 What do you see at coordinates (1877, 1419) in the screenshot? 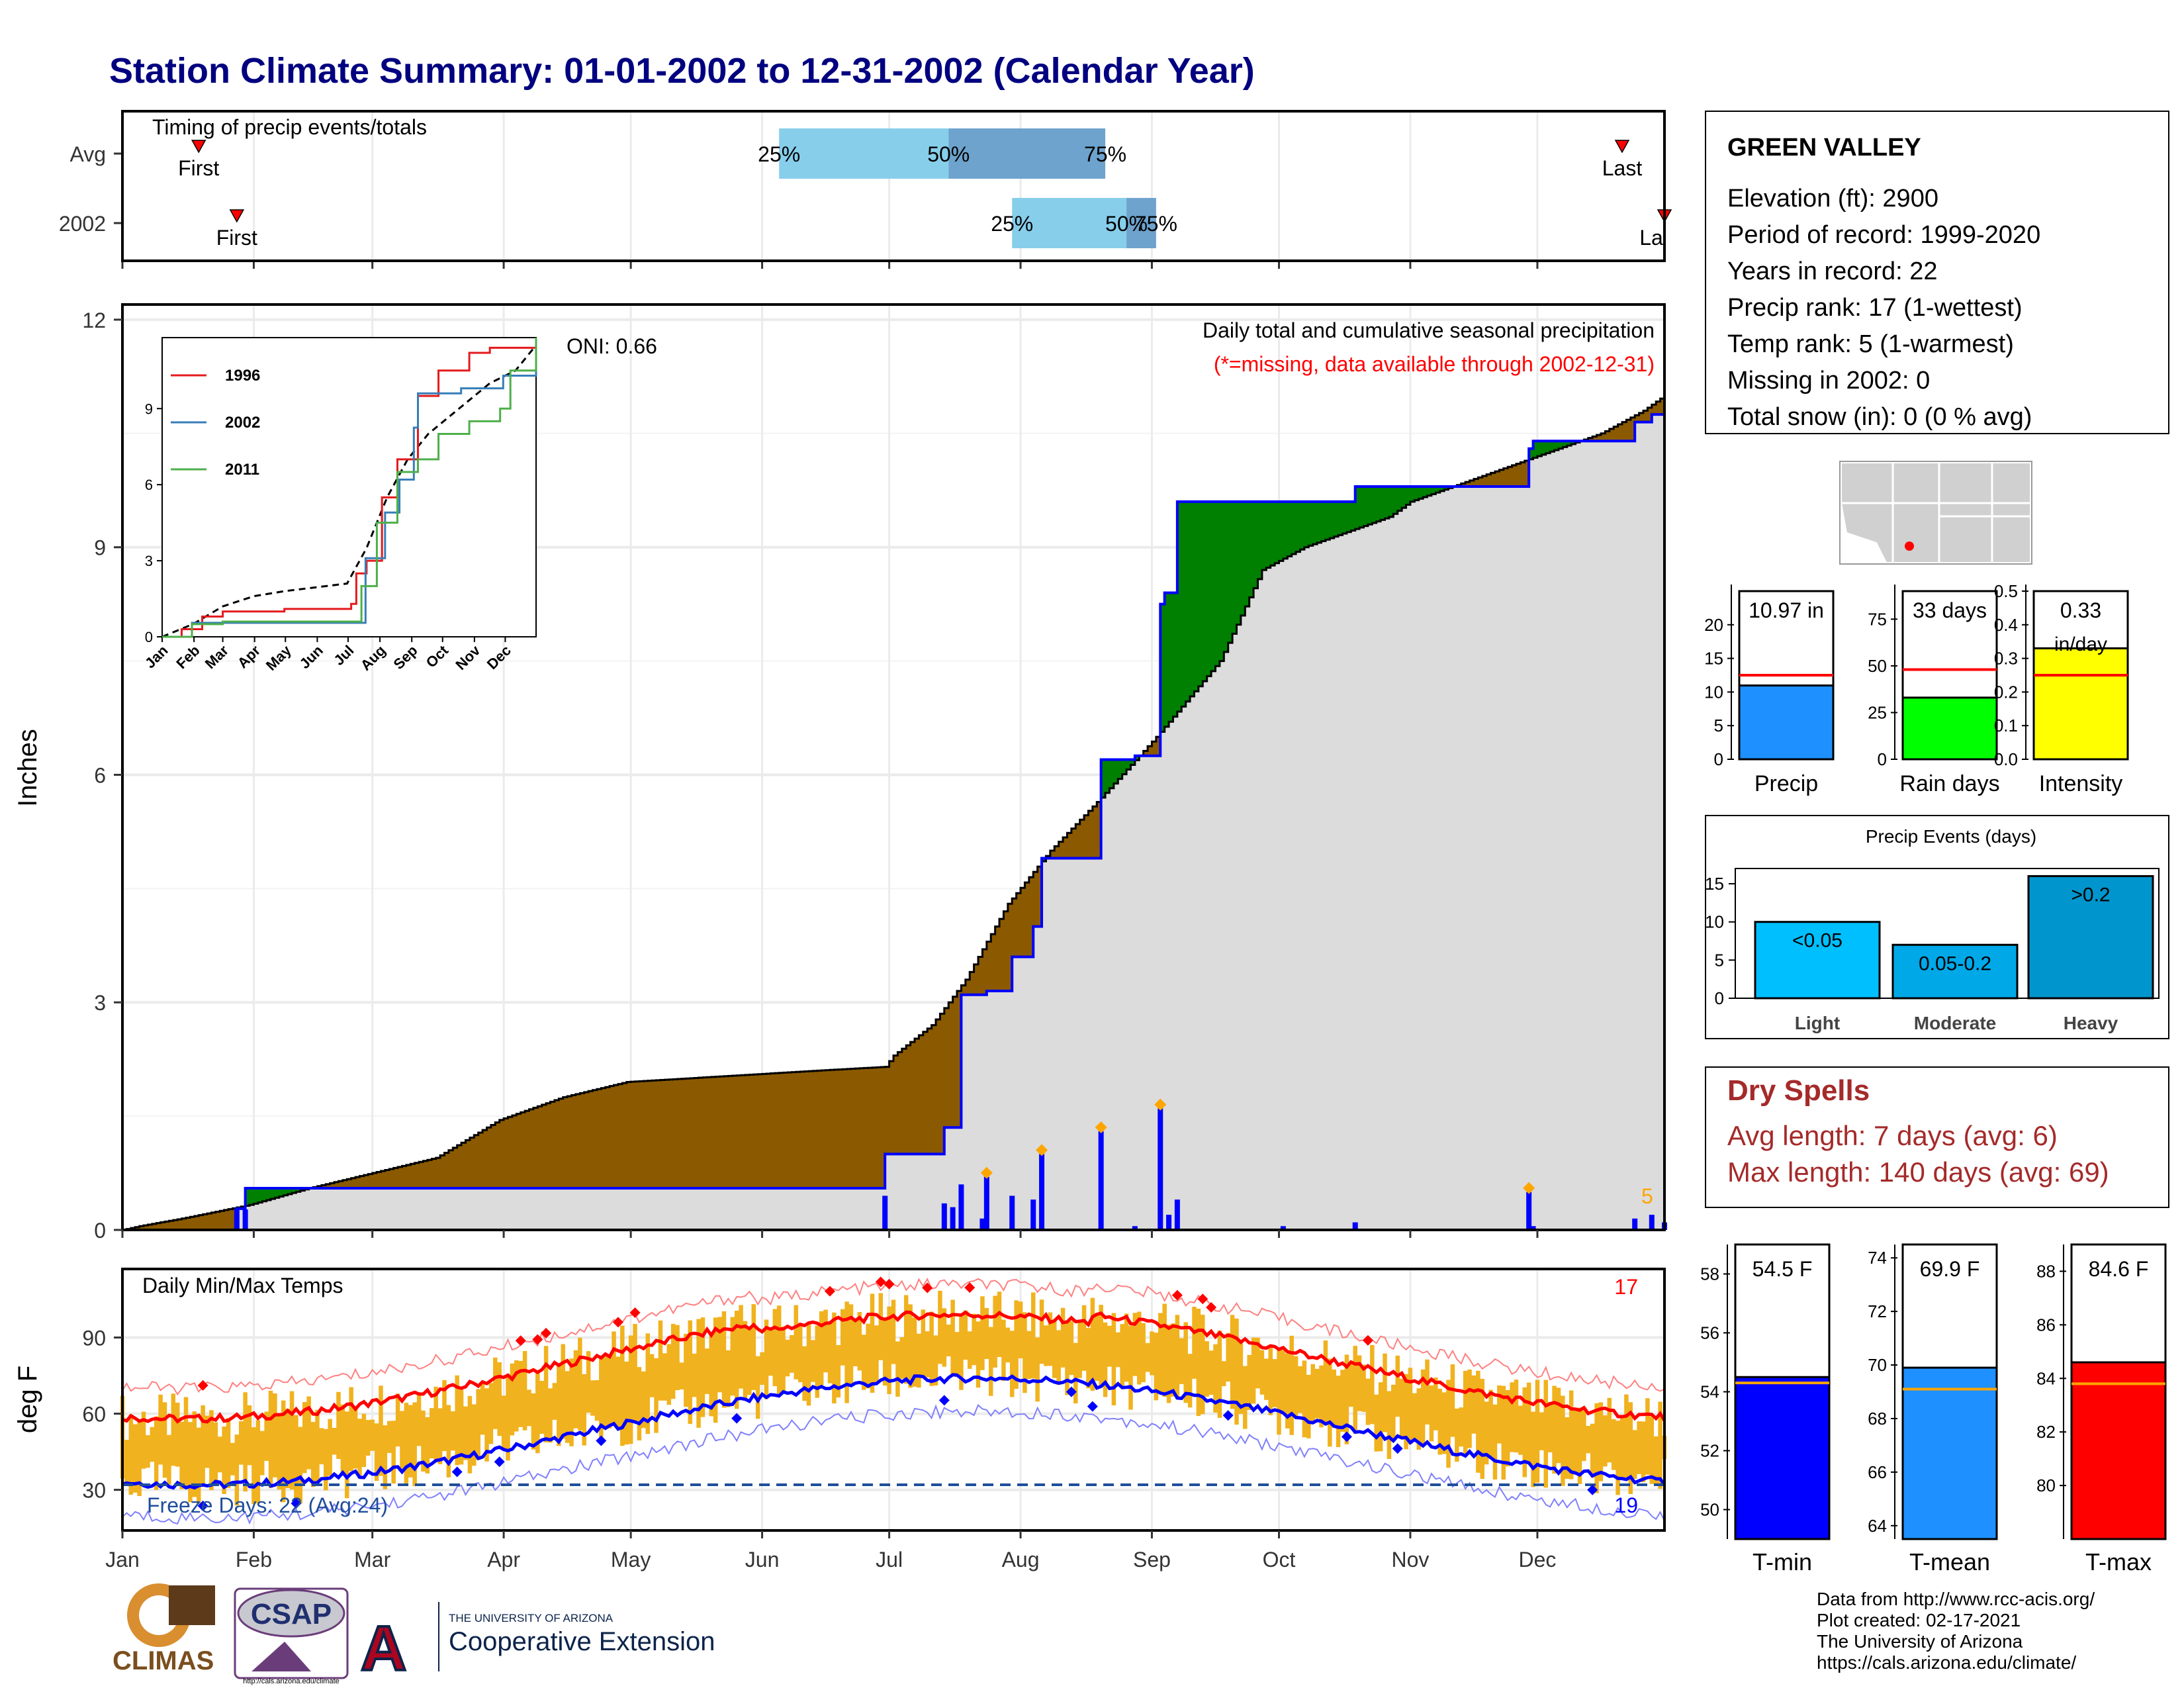
I see `temp-bar-ytick-label: 68` at bounding box center [1877, 1419].